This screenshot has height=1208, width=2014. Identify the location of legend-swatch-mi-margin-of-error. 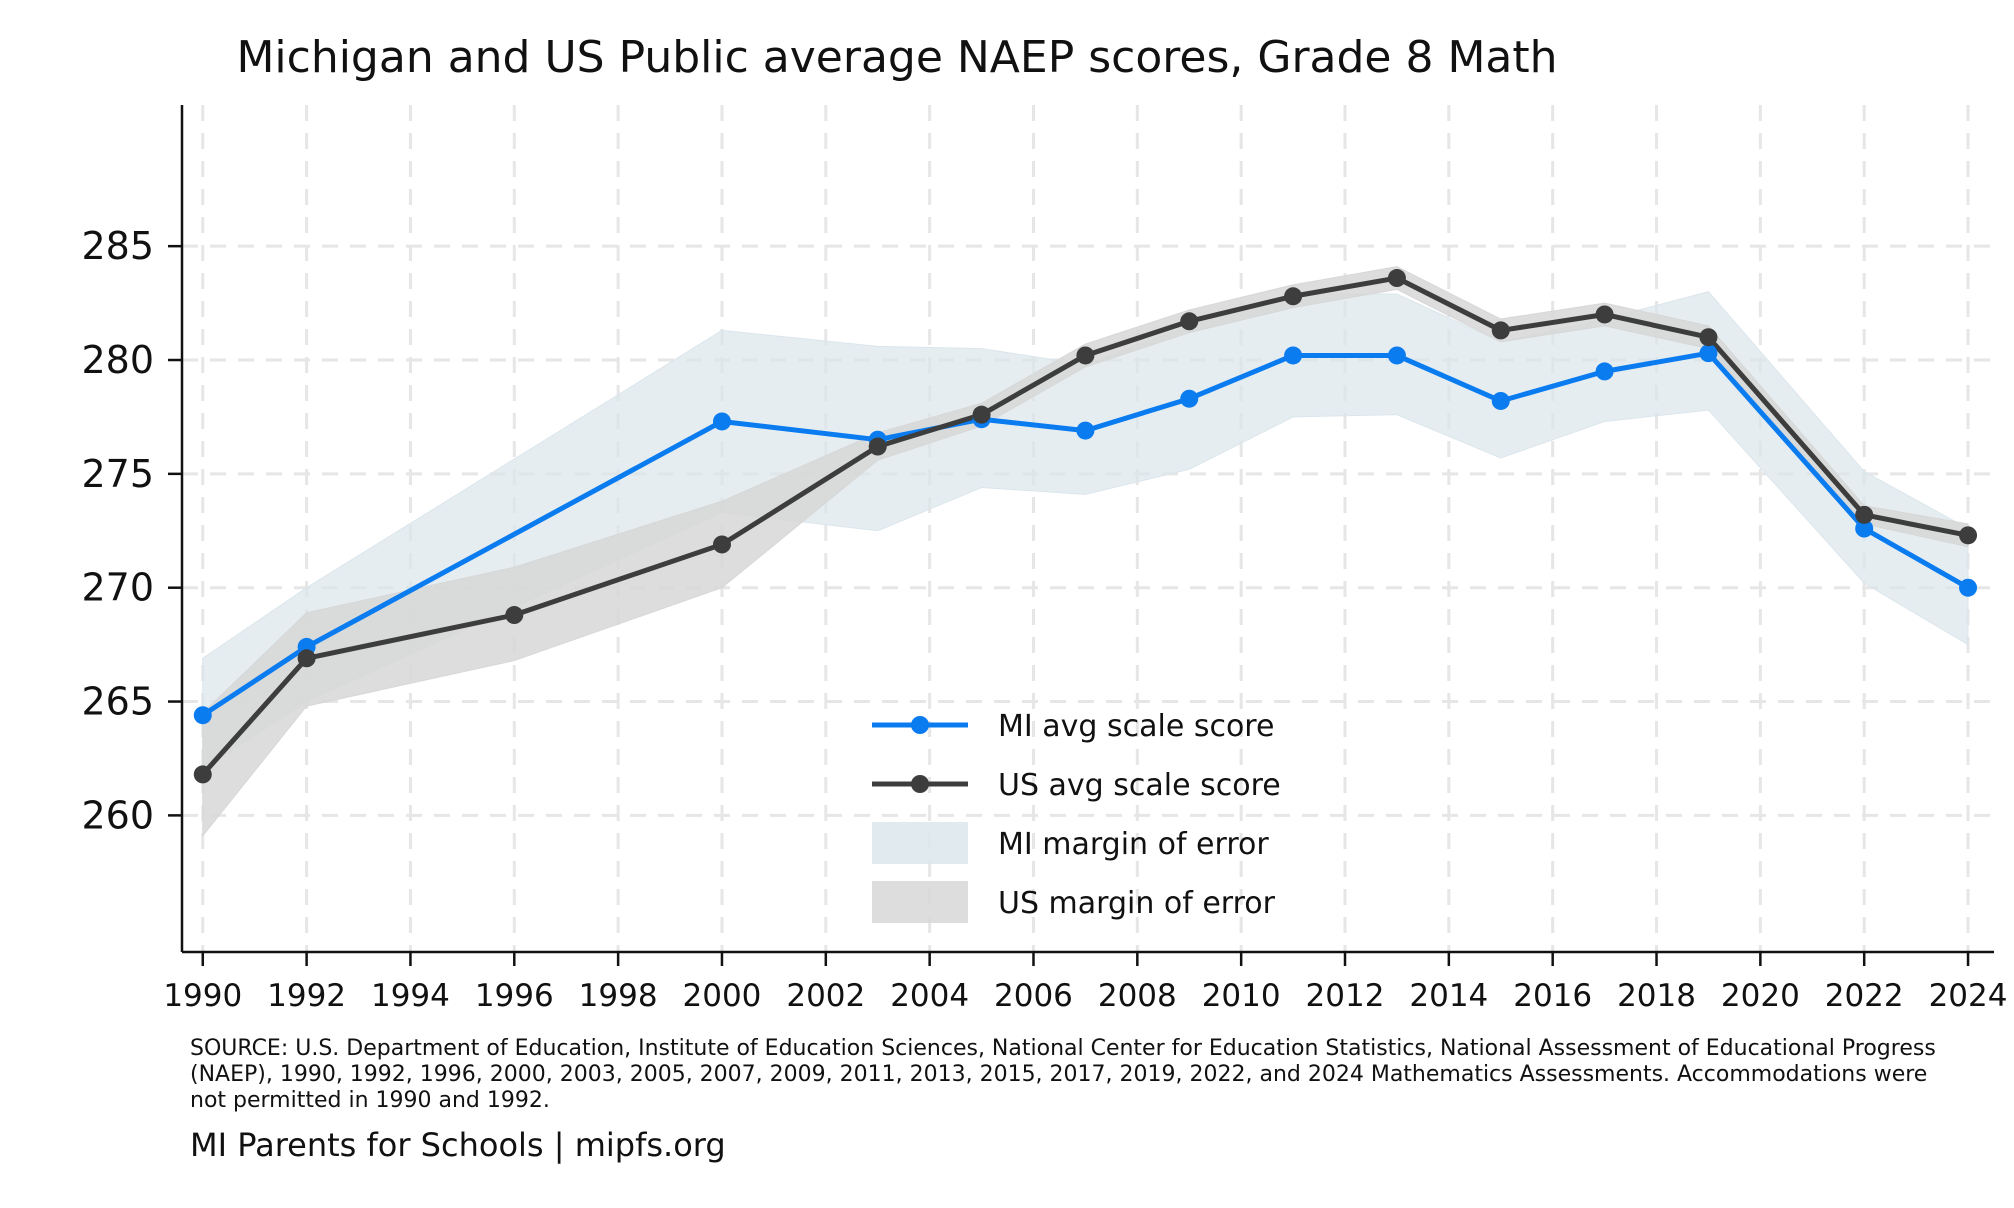
(920, 843).